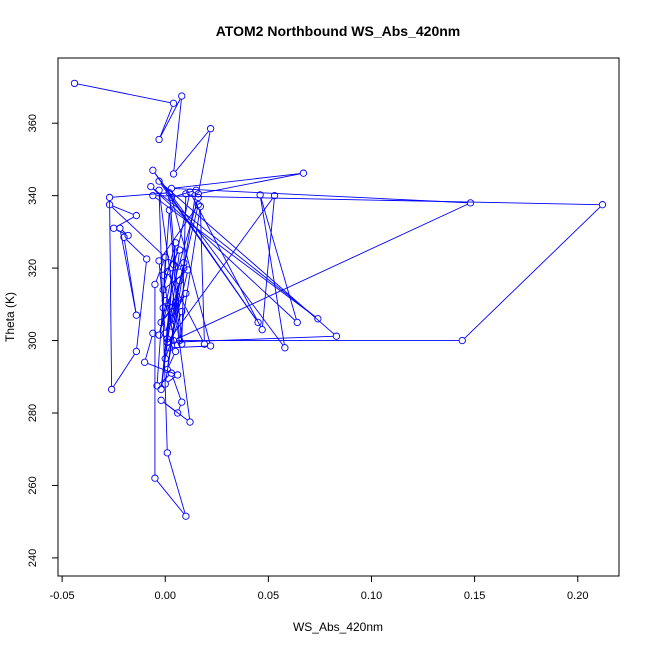  I want to click on y-tick-label: 240, so click(33, 558).